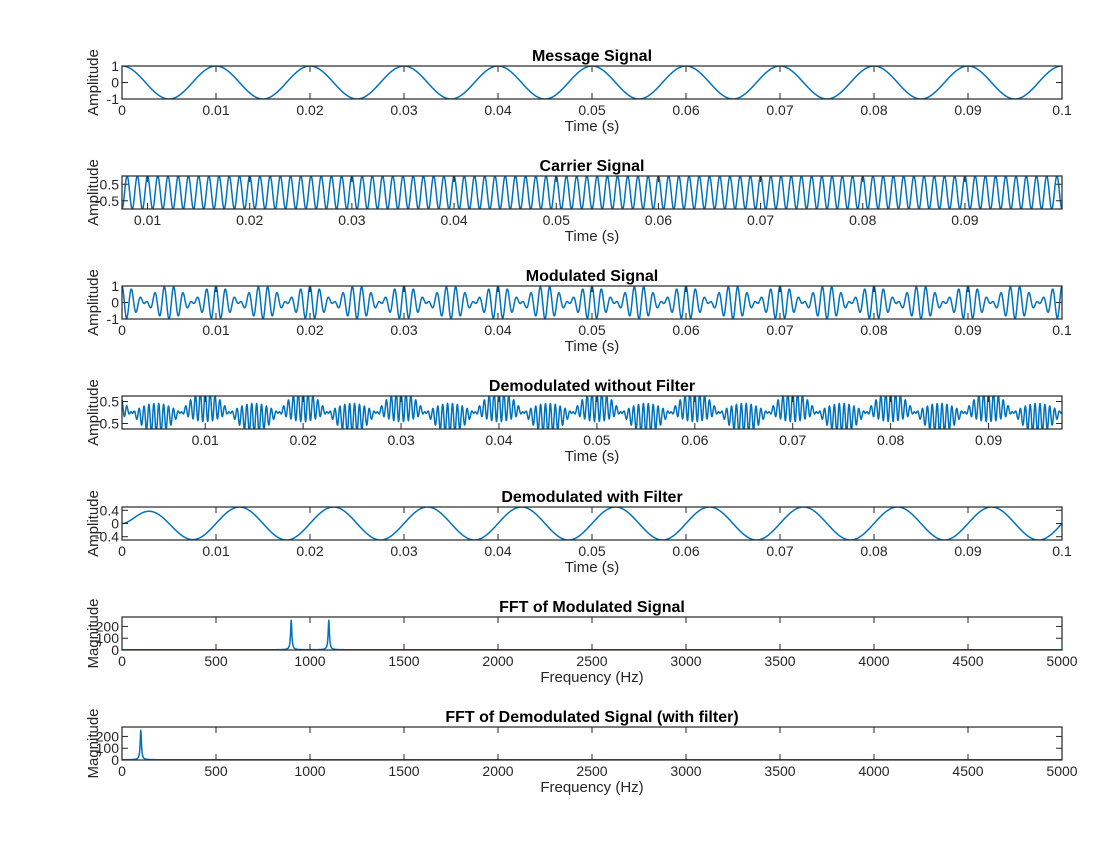 The height and width of the screenshot is (851, 1120). I want to click on x-tick-label: 4000, so click(873, 771).